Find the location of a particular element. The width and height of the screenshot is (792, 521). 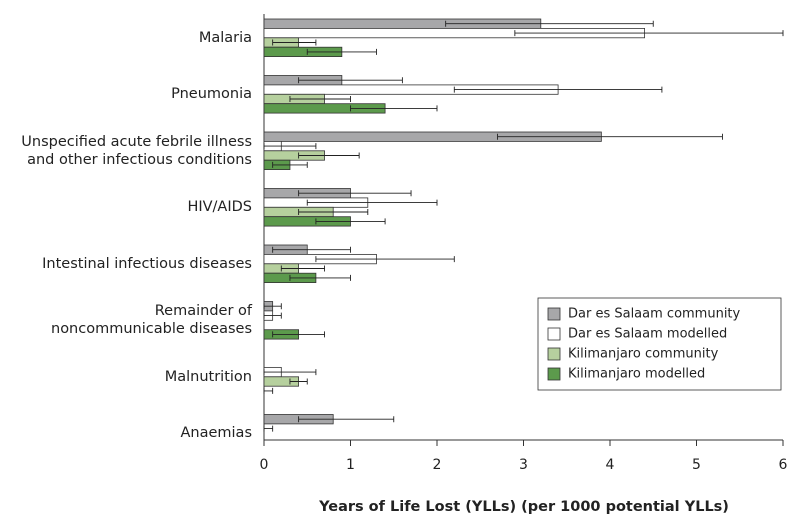

legend-box is located at coordinates (659, 344).